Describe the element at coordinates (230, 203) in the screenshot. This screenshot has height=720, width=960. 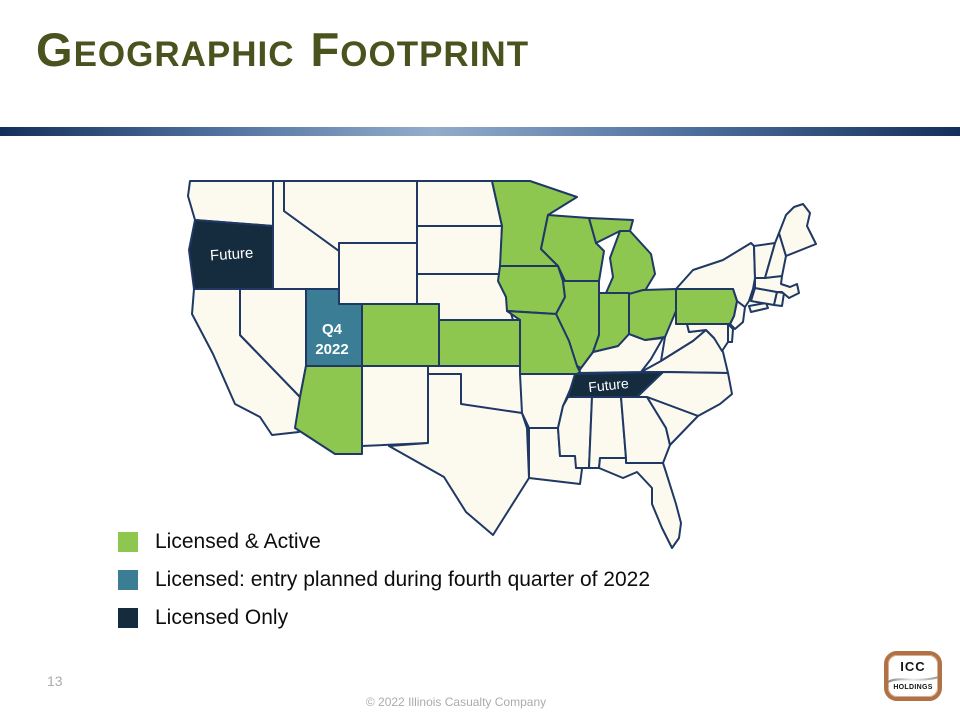
I see `state-wa` at that location.